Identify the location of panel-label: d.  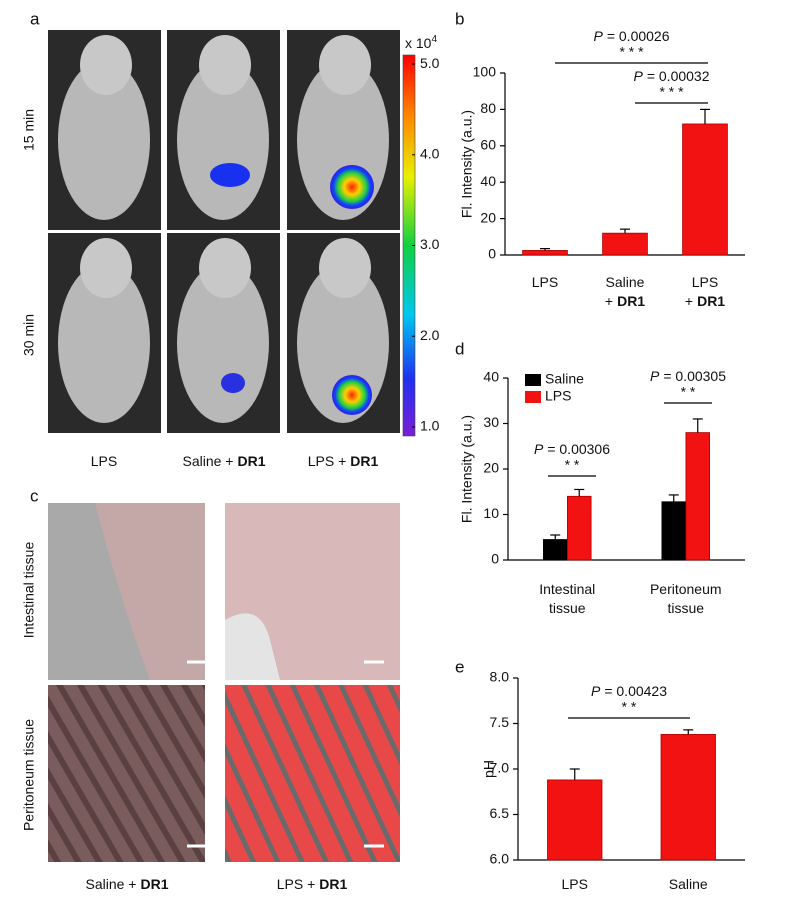
(459, 348).